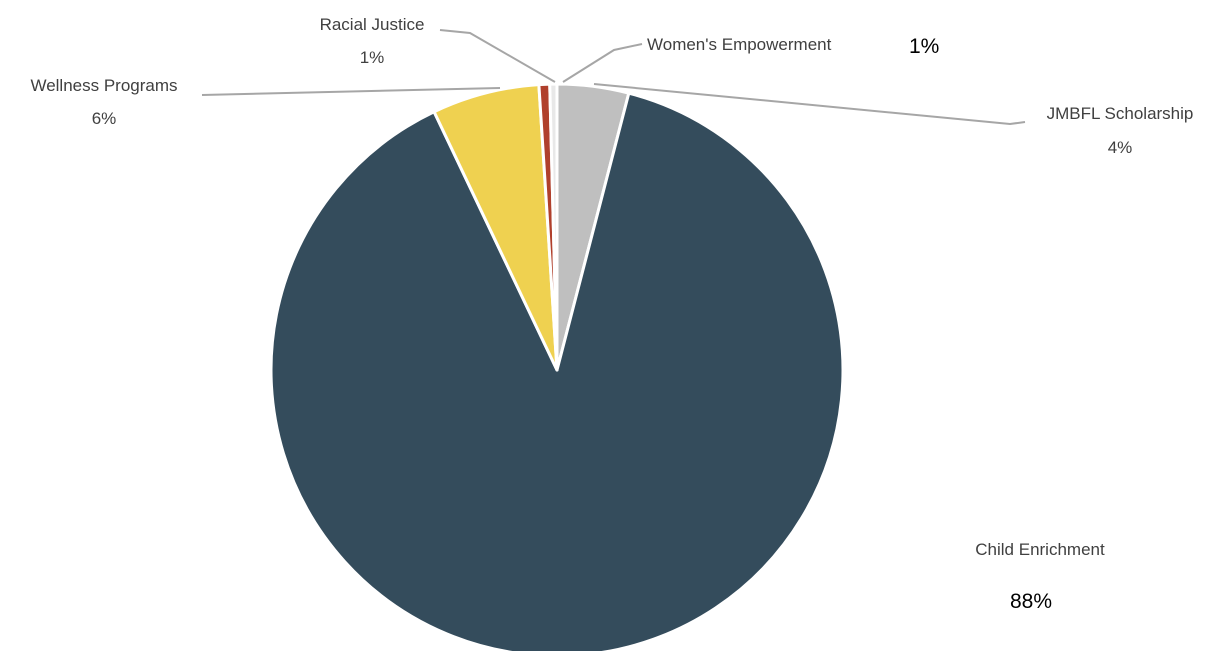  Describe the element at coordinates (497, 56) in the screenshot. I see `leader-line-racial-justice` at that location.